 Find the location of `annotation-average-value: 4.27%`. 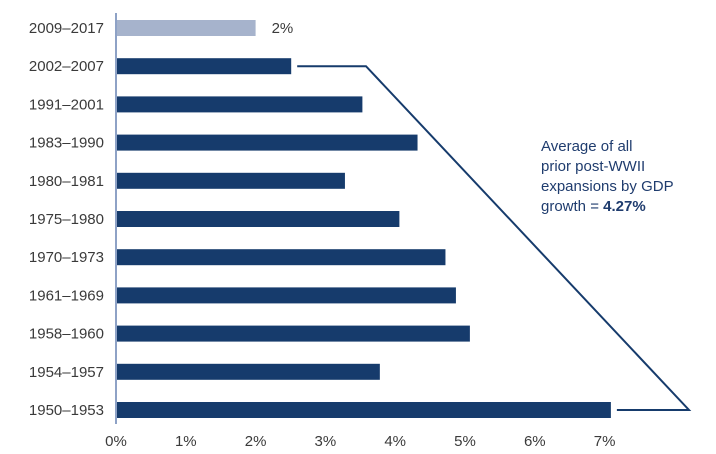

annotation-average-value: 4.27% is located at coordinates (624, 206).